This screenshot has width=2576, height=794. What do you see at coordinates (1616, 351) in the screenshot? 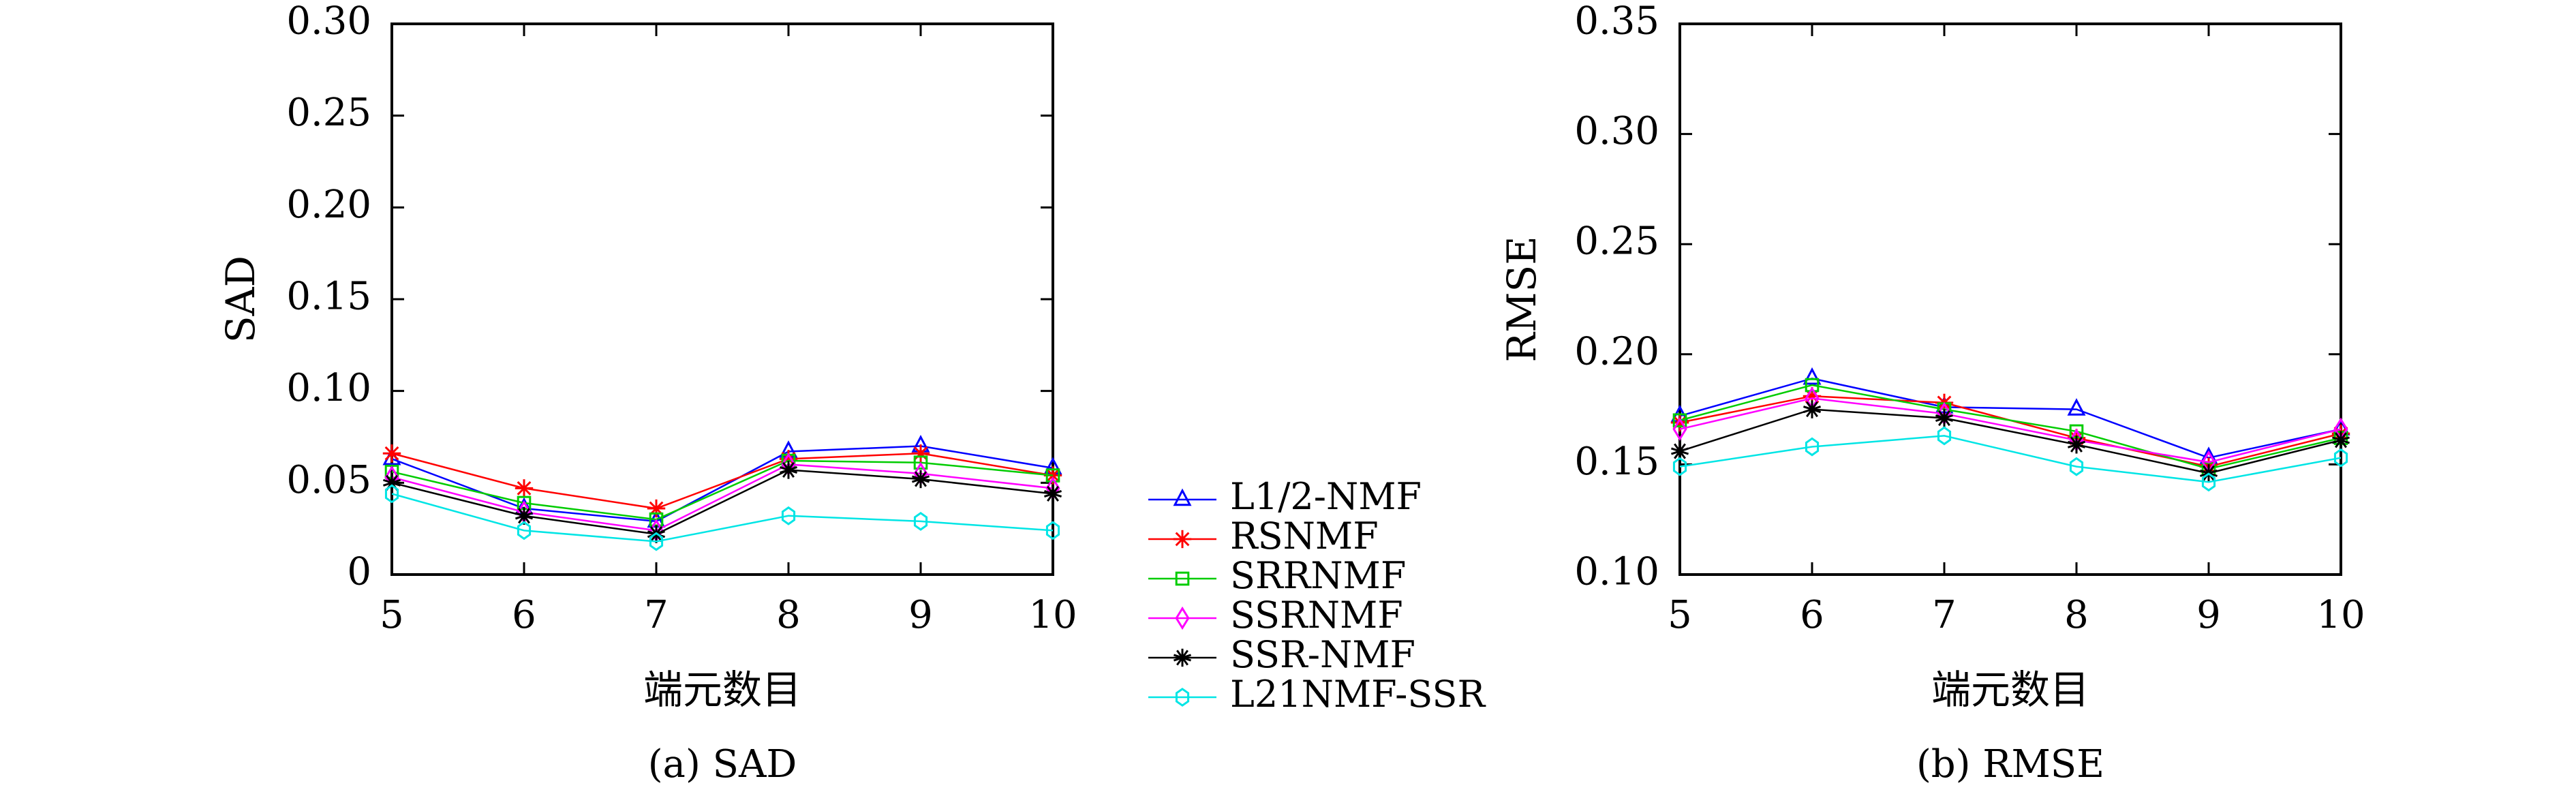
I see `rmse-y-tick-label: 0.20` at bounding box center [1616, 351].